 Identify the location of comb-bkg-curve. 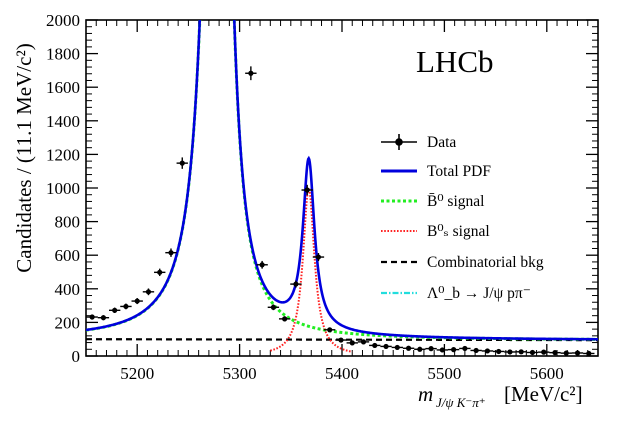
(342, 340).